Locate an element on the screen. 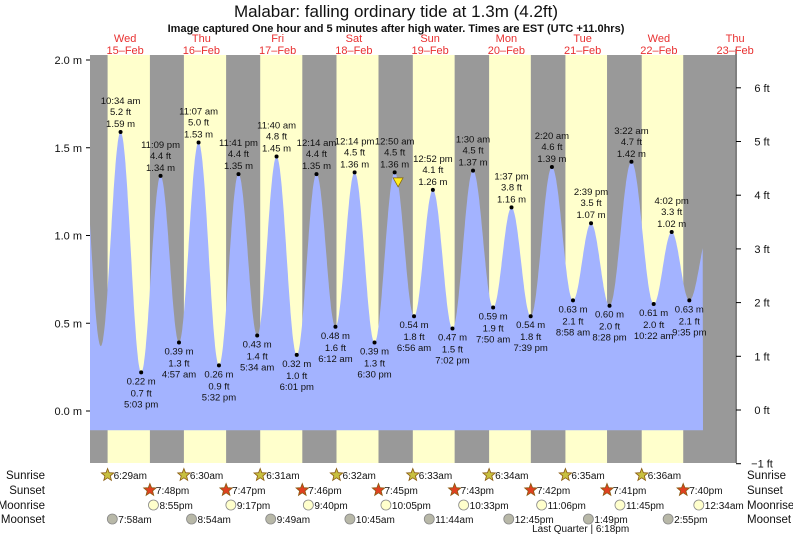 The width and height of the screenshot is (793, 538). high-tide-time: 2:39 pm is located at coordinates (591, 192).